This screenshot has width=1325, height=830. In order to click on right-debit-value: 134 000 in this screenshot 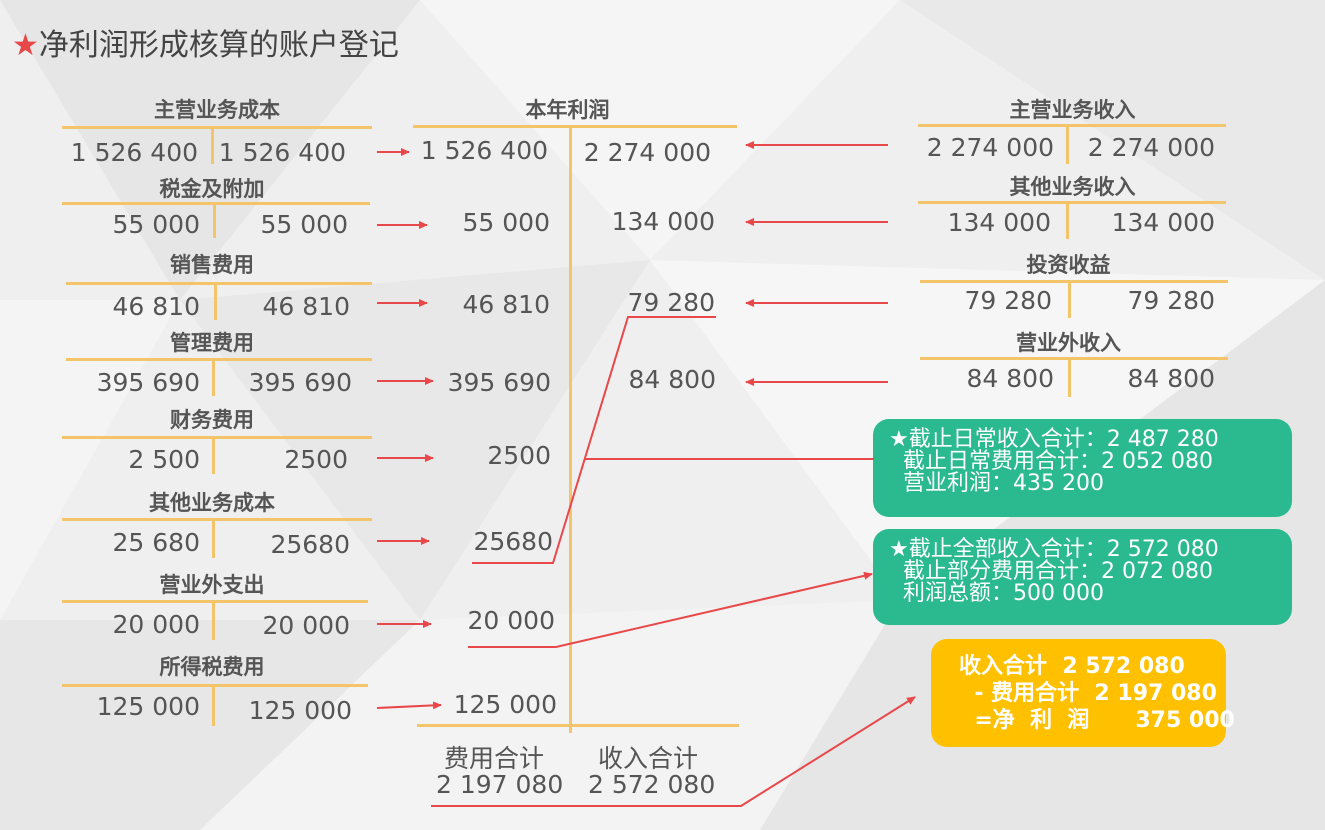, I will do `click(999, 222)`.